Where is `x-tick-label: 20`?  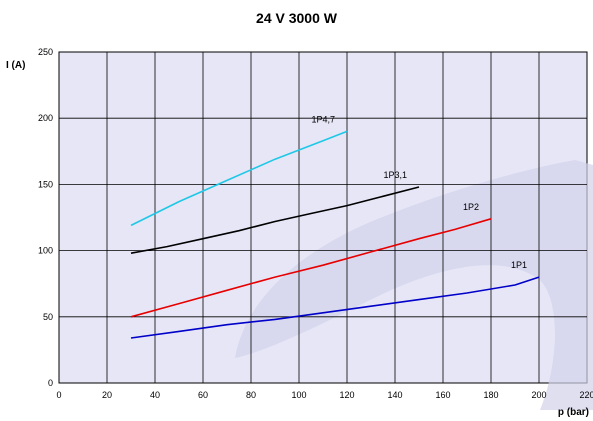
x-tick-label: 20 is located at coordinates (107, 395).